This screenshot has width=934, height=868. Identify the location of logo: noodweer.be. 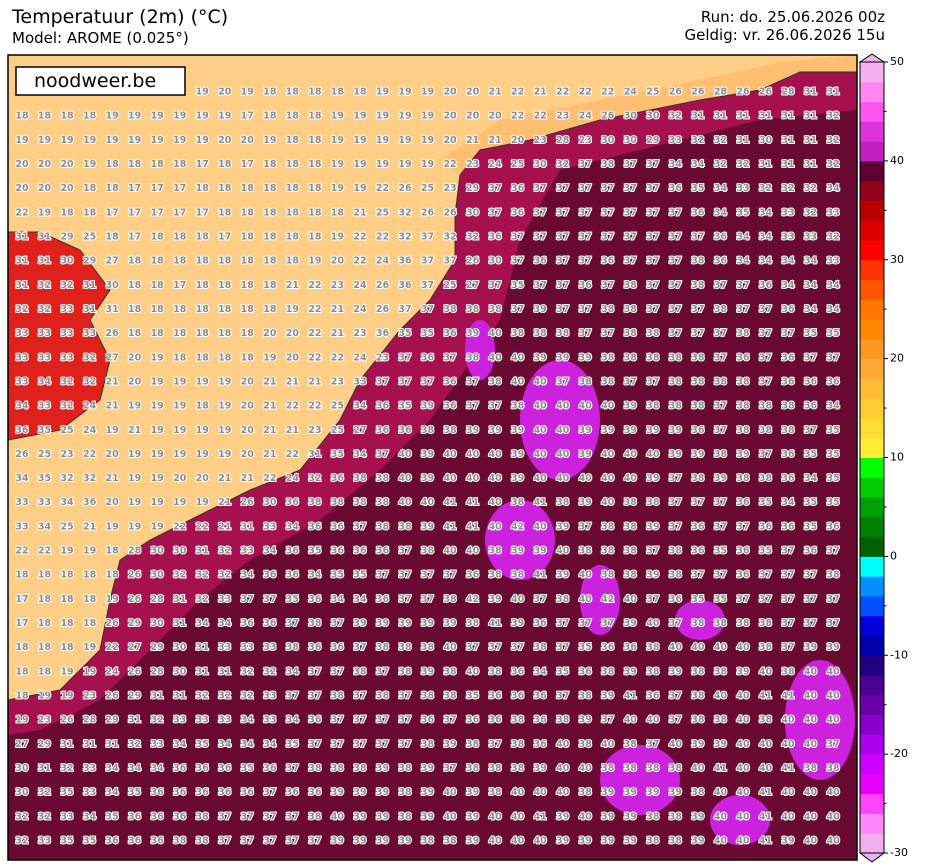
(95, 81).